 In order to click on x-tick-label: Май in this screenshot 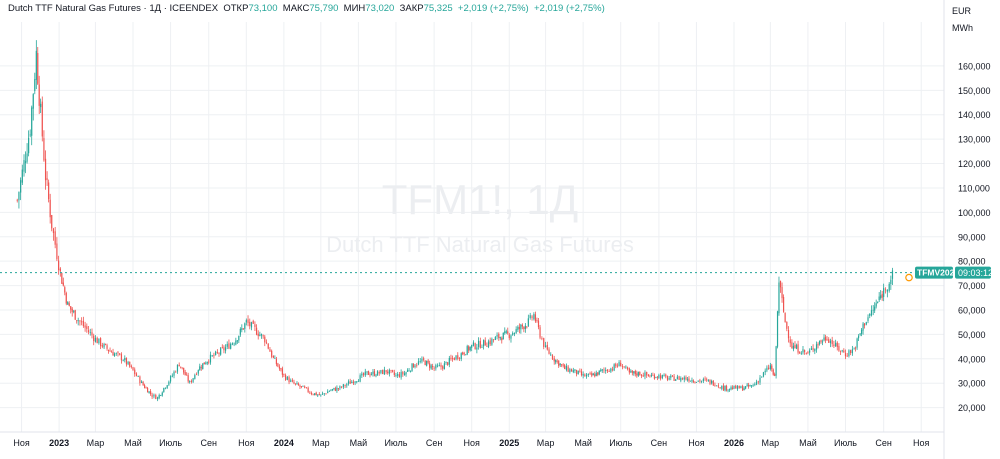, I will do `click(359, 443)`.